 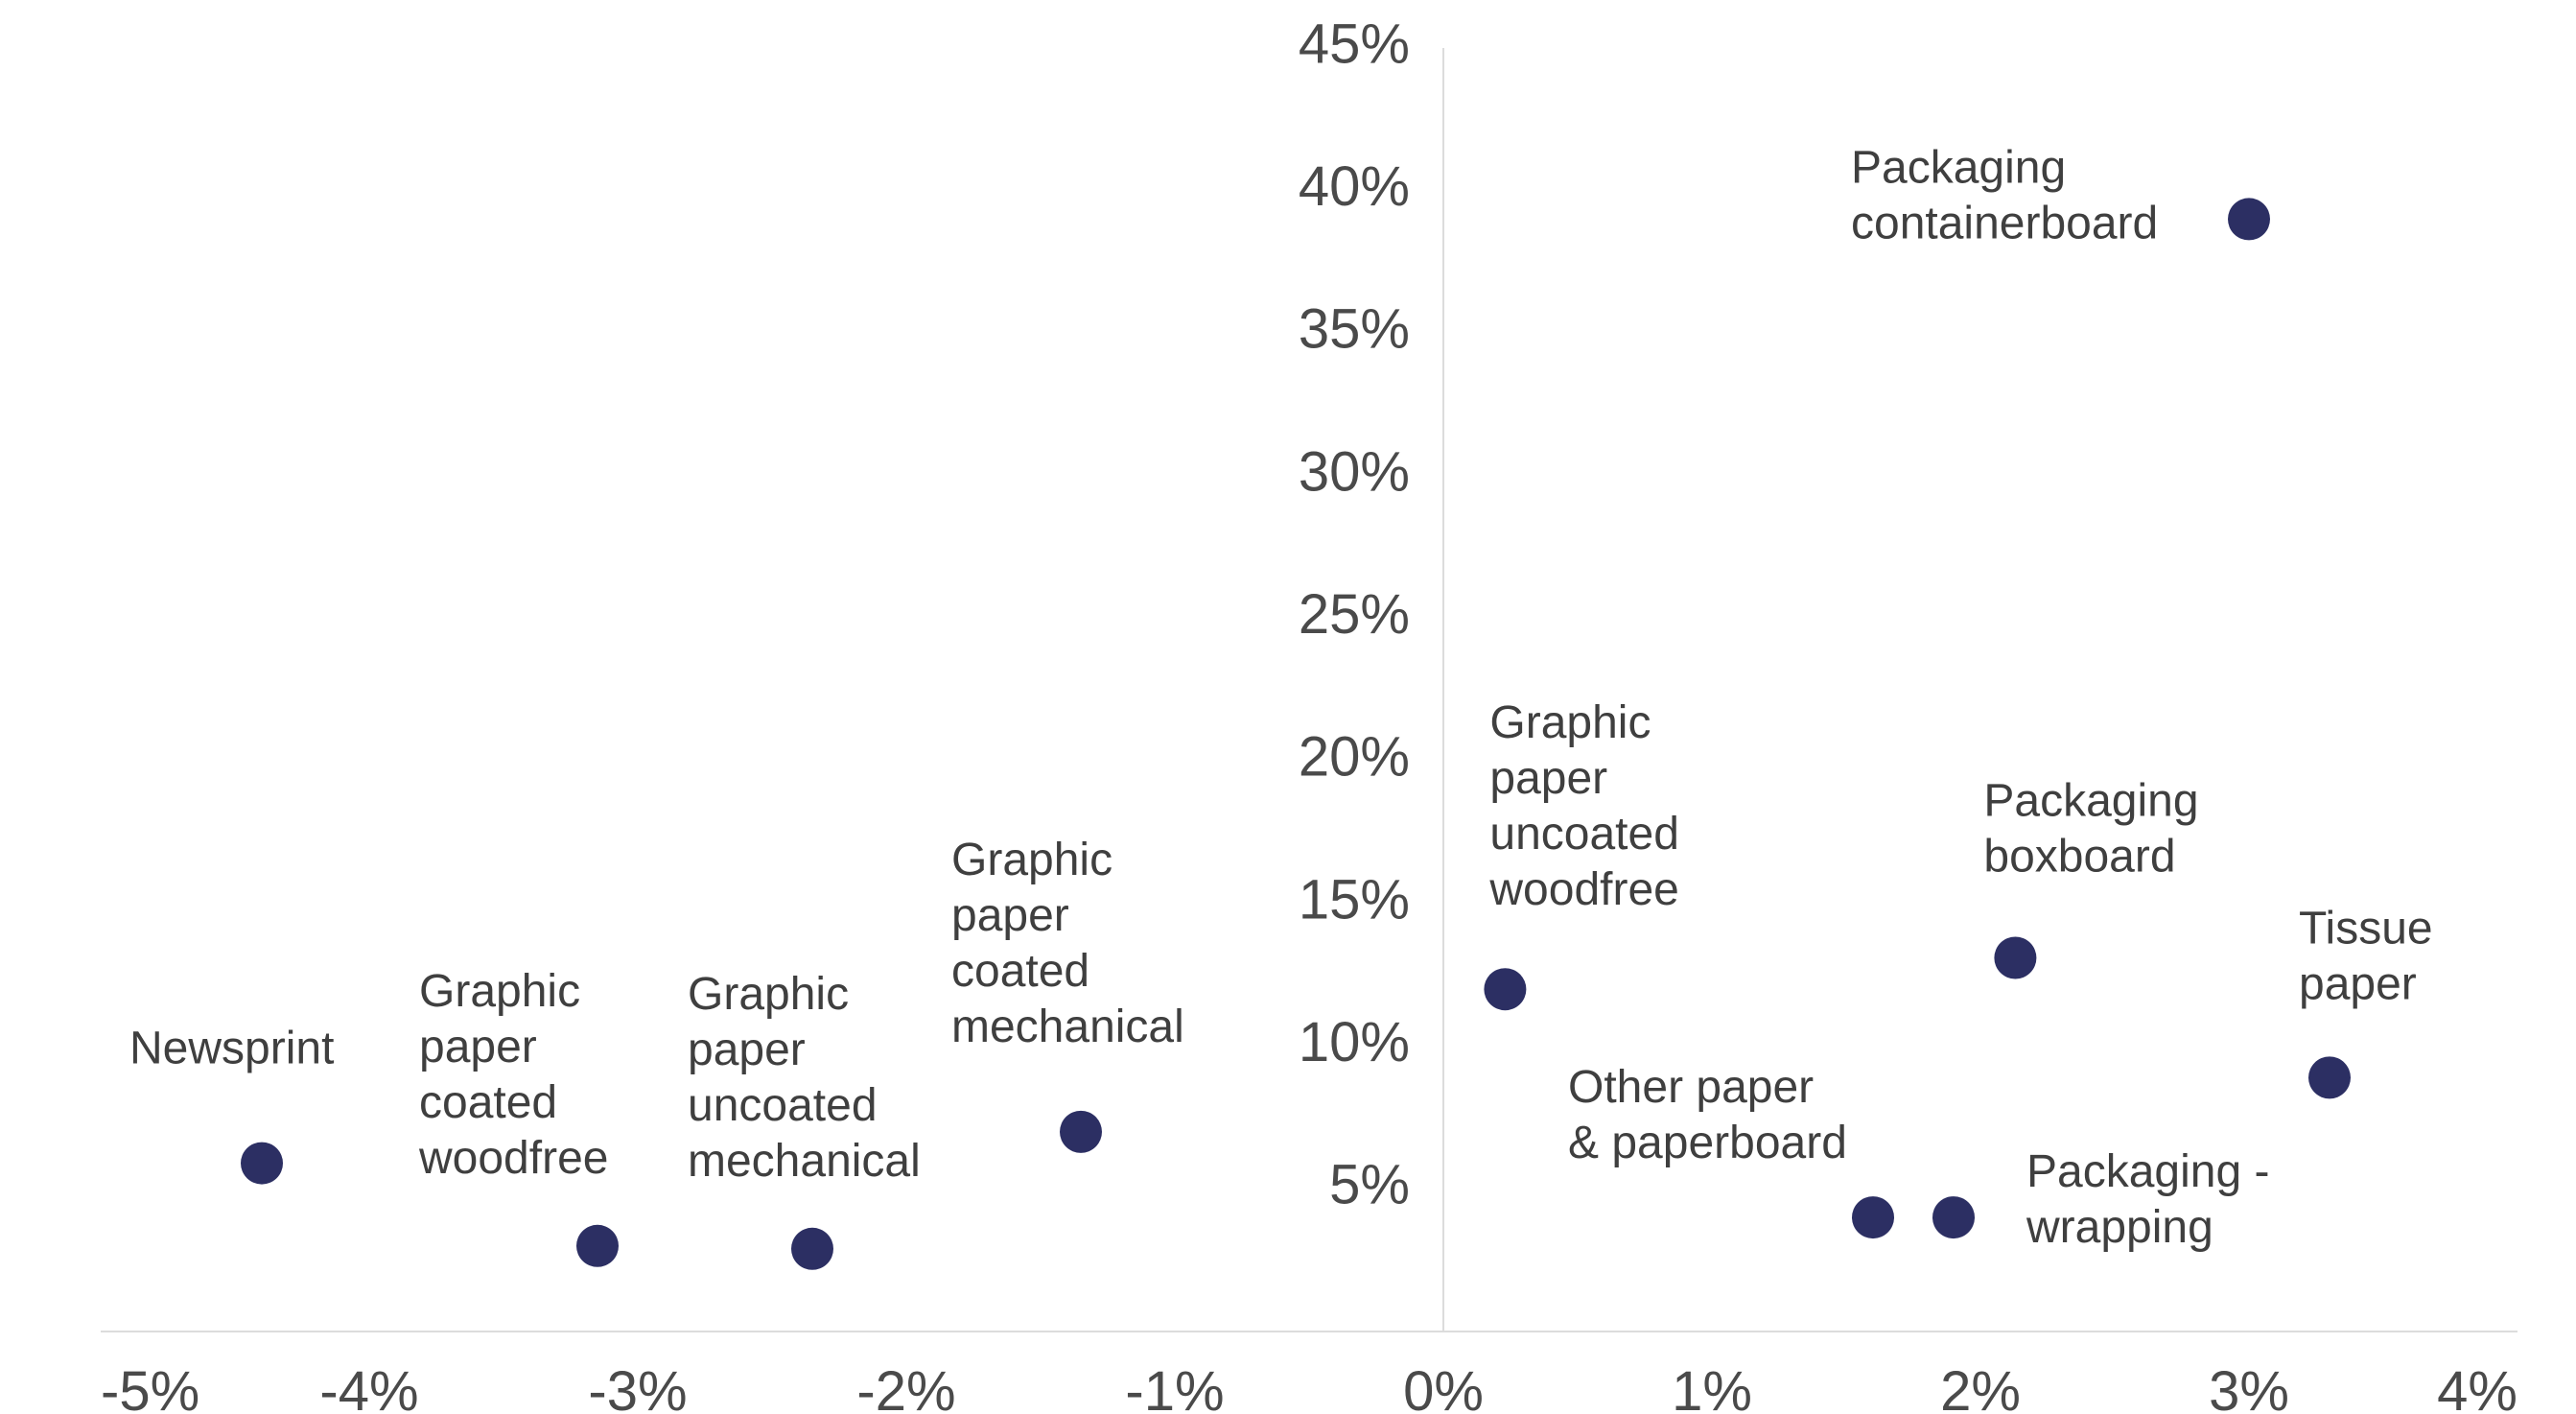 I want to click on point-label-line: & paperboard, so click(x=1707, y=1143).